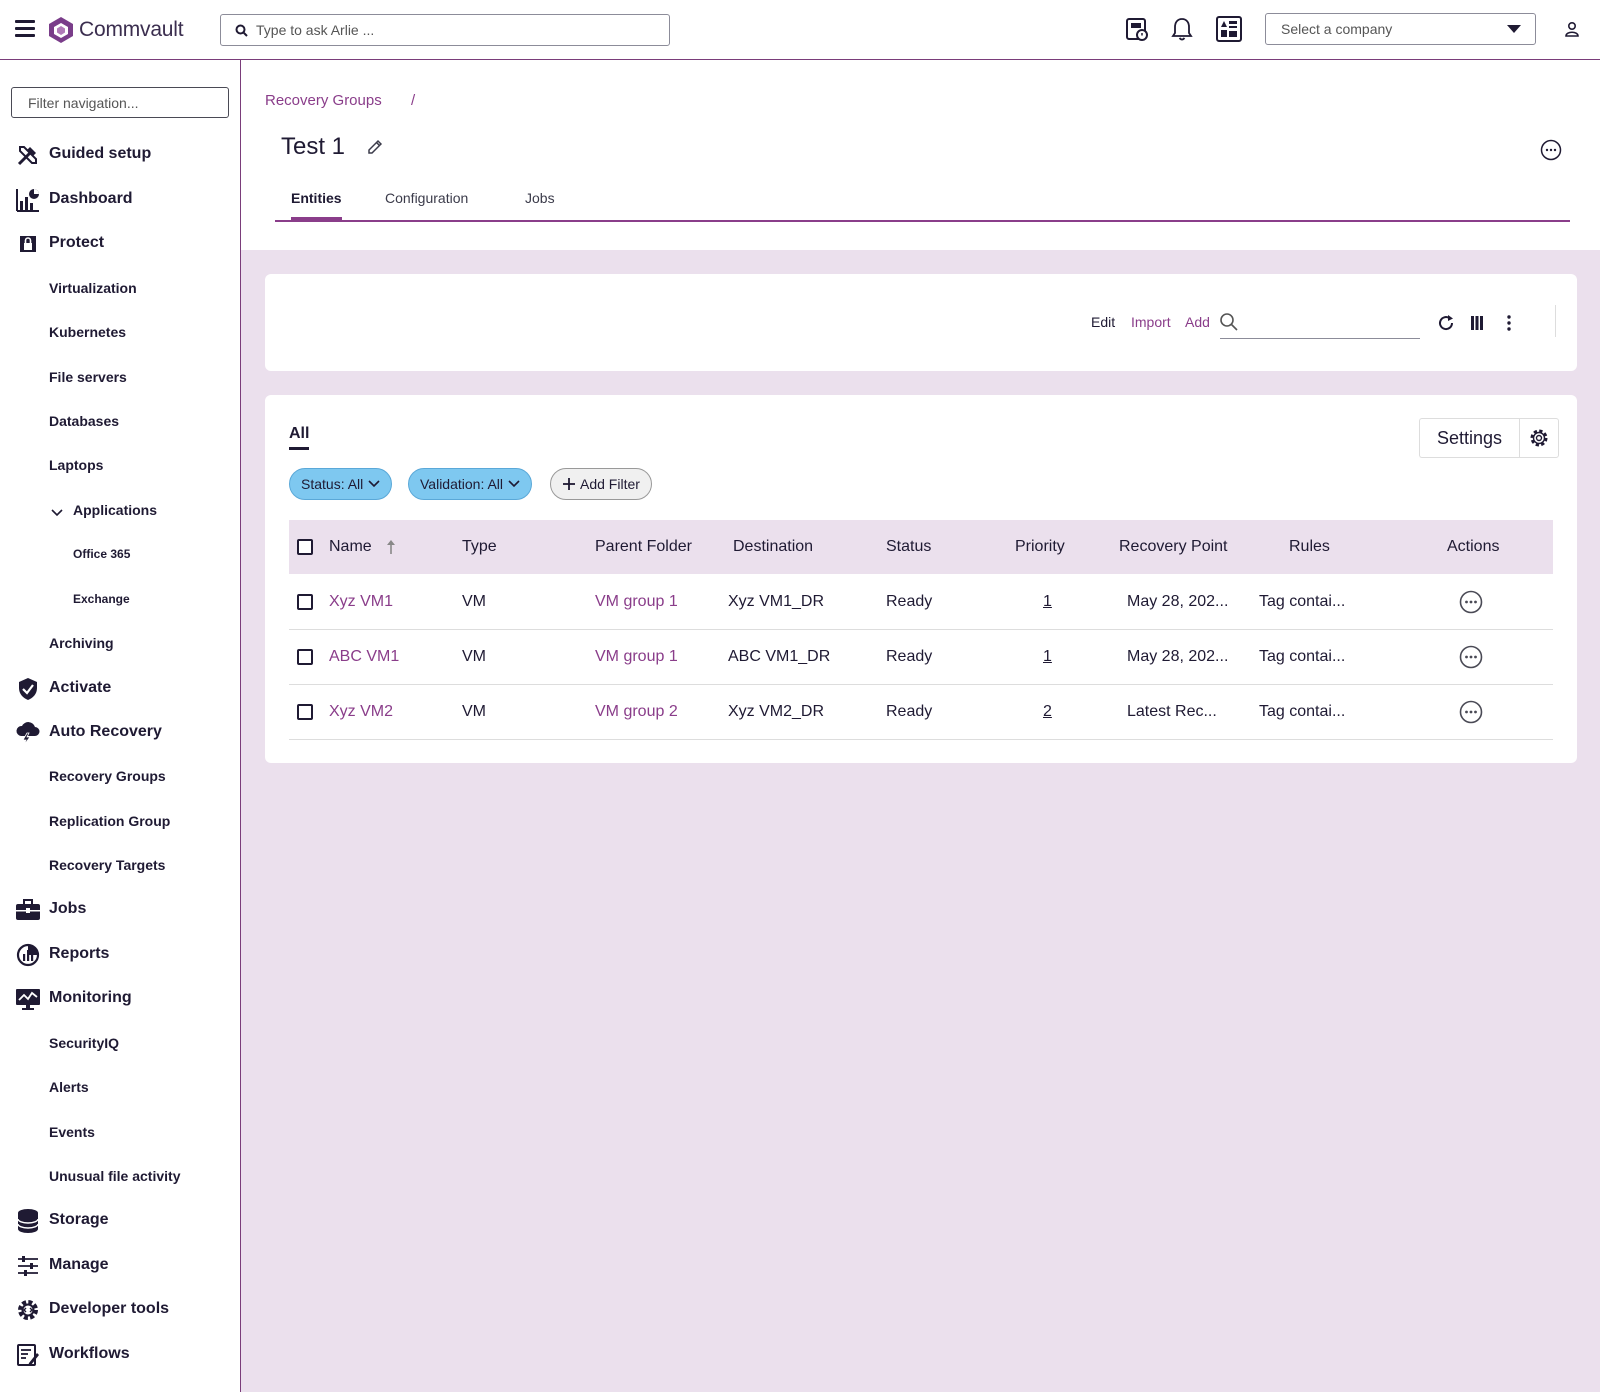  What do you see at coordinates (1309, 546) in the screenshot?
I see `column-header-rules: Rules` at bounding box center [1309, 546].